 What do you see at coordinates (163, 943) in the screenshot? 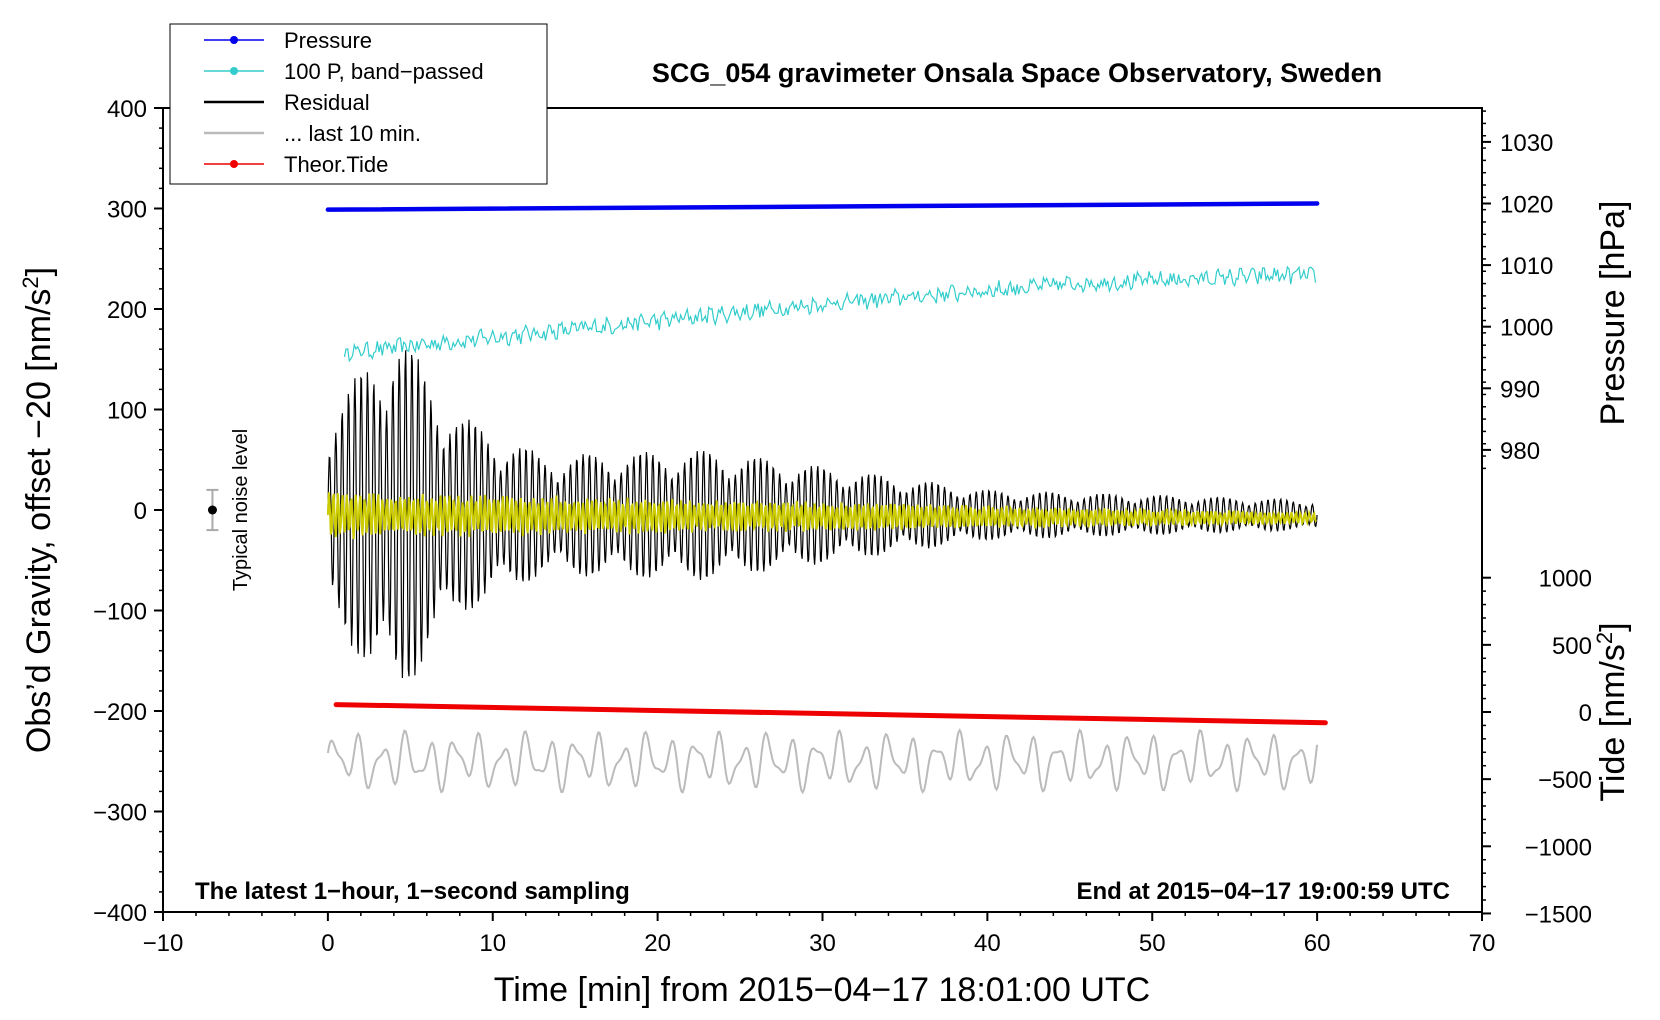
I see `x-tick-label: −10` at bounding box center [163, 943].